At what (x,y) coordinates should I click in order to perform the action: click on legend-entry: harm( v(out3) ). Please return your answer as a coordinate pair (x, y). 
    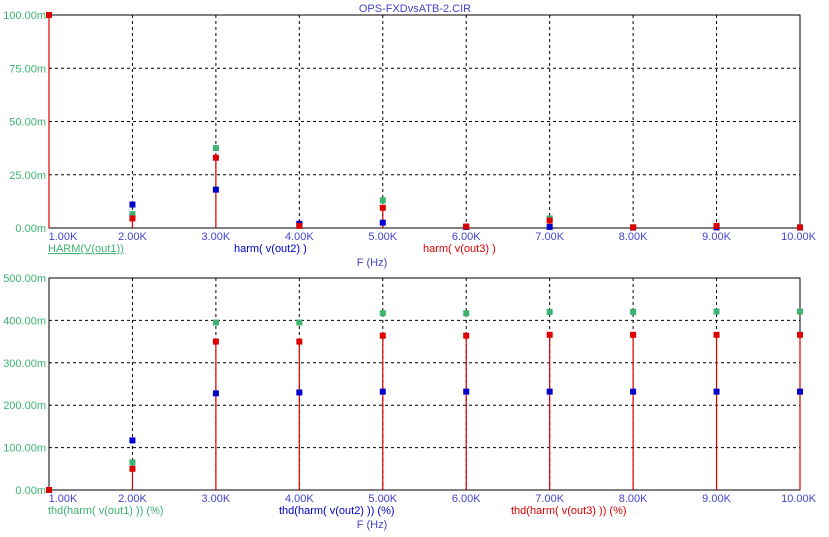
    Looking at the image, I should click on (459, 249).